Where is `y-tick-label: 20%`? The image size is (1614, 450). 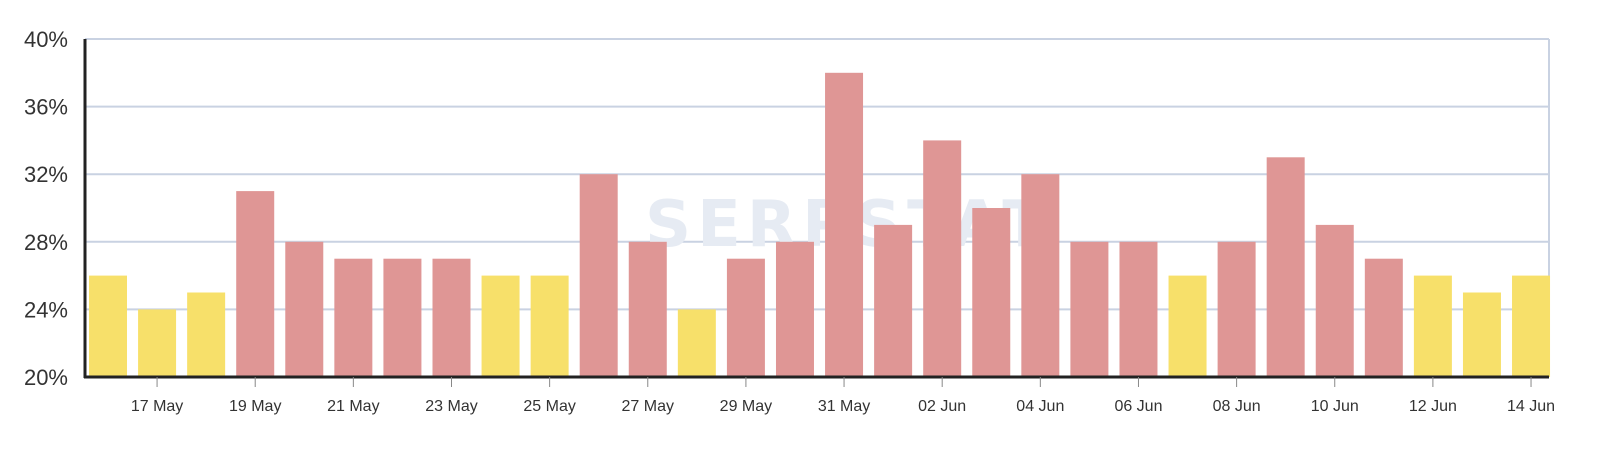
y-tick-label: 20% is located at coordinates (46, 377).